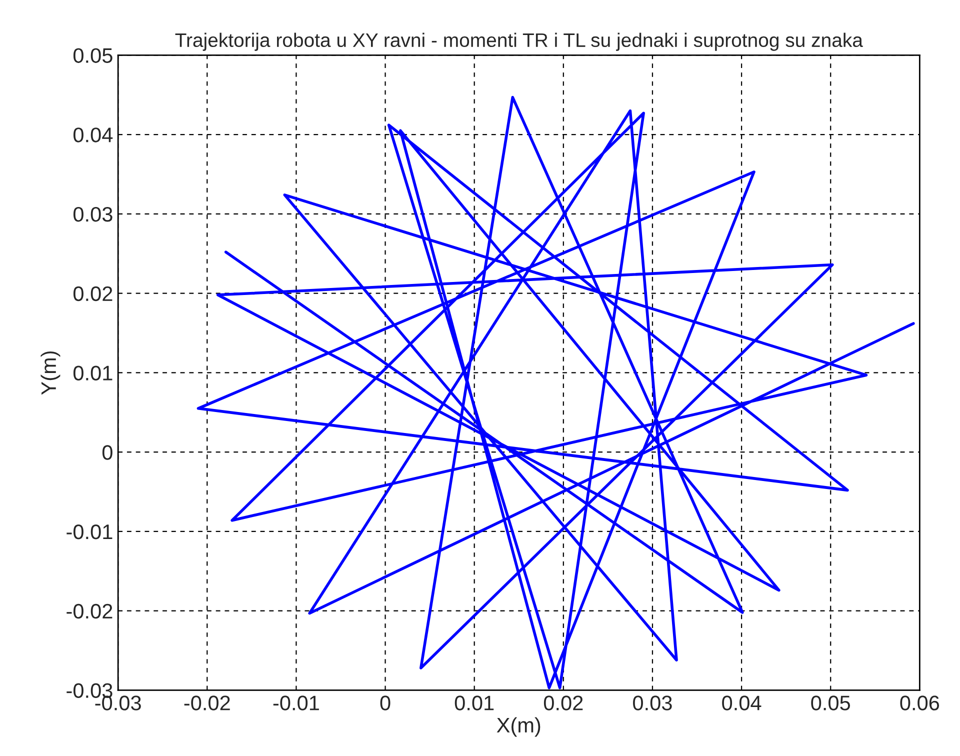 Image resolution: width=960 pixels, height=756 pixels. Describe the element at coordinates (107, 452) in the screenshot. I see `y-tick-label: 0` at that location.